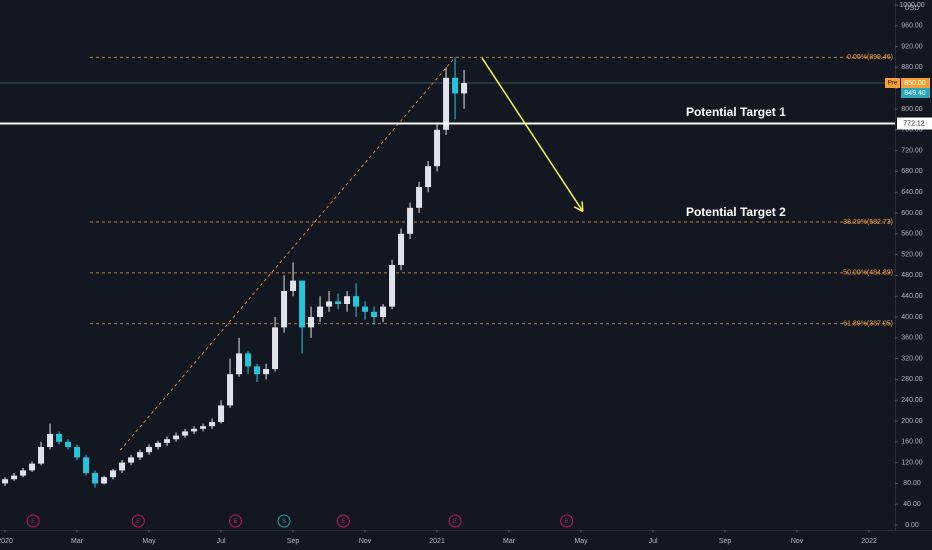 This screenshot has height=550, width=932. Describe the element at coordinates (912, 421) in the screenshot. I see `y-tick-label: 200.00` at that location.